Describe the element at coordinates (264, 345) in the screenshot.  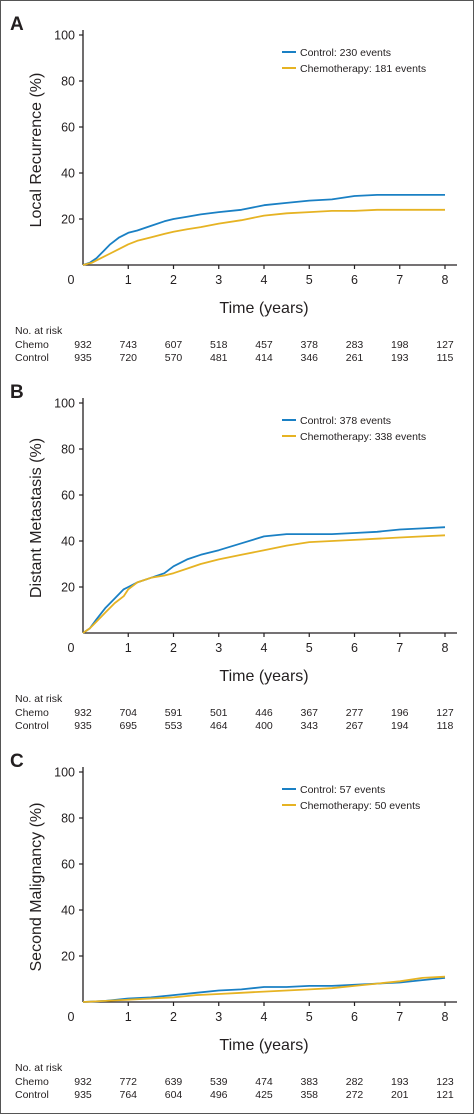
I see `at-risk-value: 457` at that location.